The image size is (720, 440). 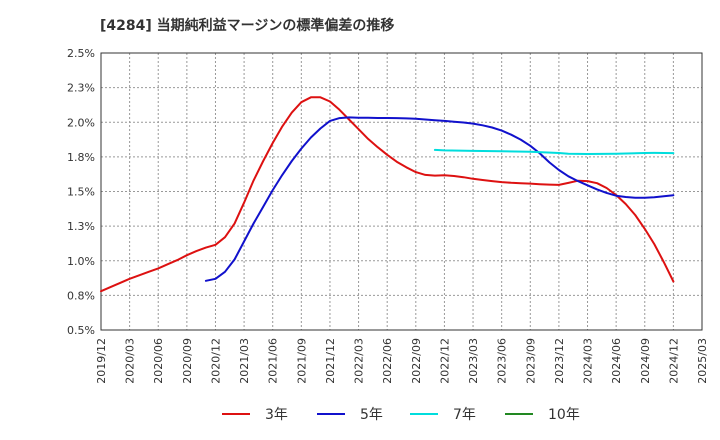 What do you see at coordinates (464, 415) in the screenshot?
I see `legend-label-3: 7年` at bounding box center [464, 415].